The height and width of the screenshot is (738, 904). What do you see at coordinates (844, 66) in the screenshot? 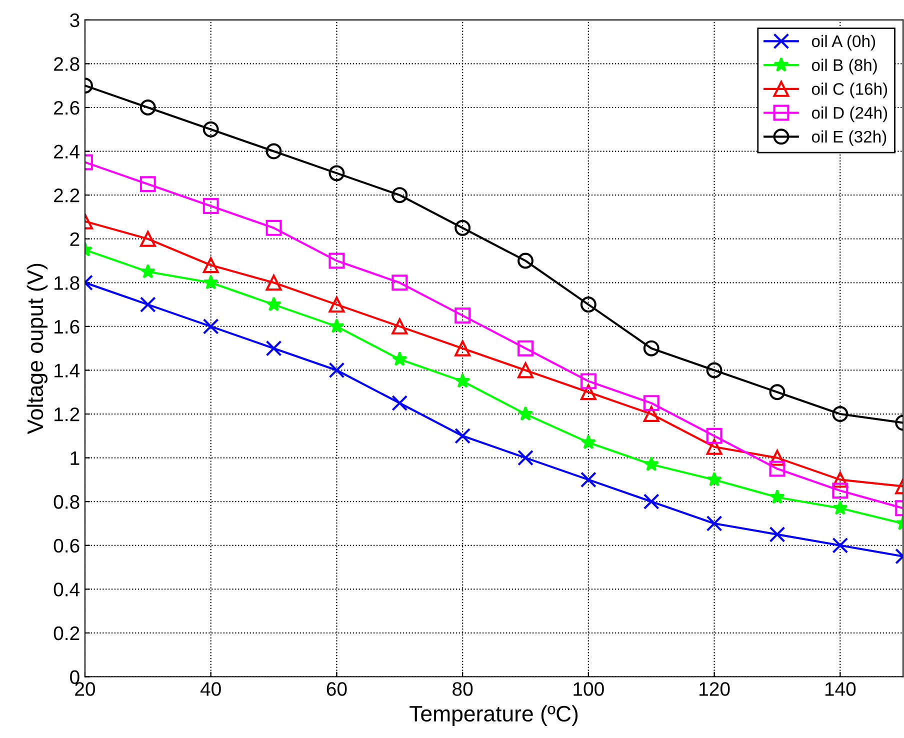
I see `legend-label: oil B (8h)` at bounding box center [844, 66].